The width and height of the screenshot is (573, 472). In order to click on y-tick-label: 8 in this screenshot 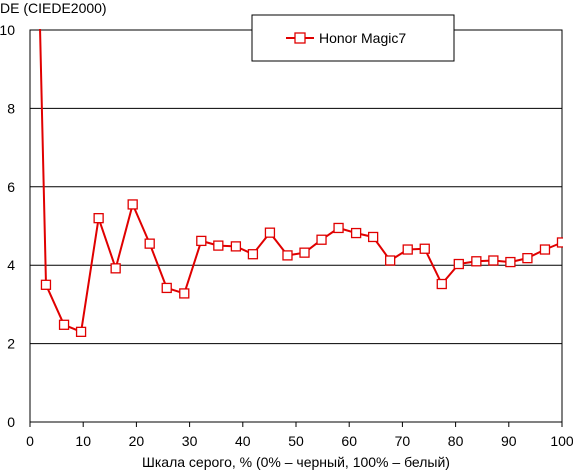, I will do `click(11, 108)`.